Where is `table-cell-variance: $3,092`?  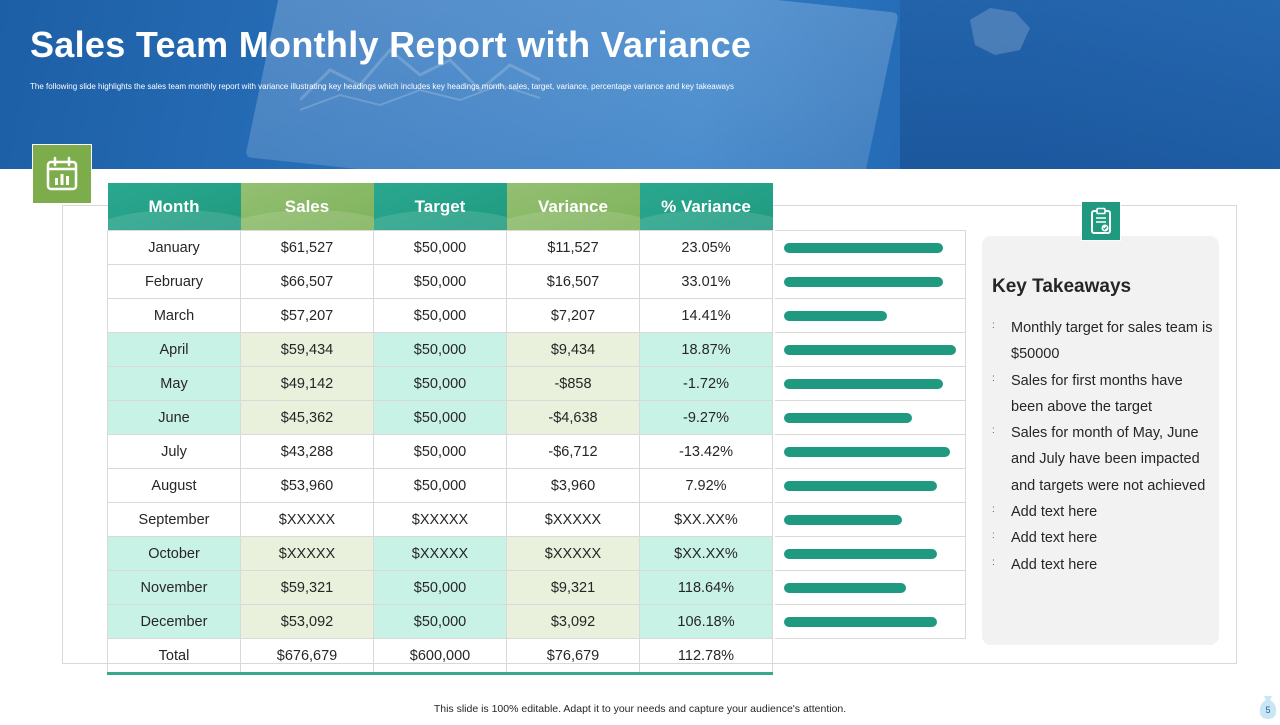
table-cell-variance: $3,092 is located at coordinates (573, 621).